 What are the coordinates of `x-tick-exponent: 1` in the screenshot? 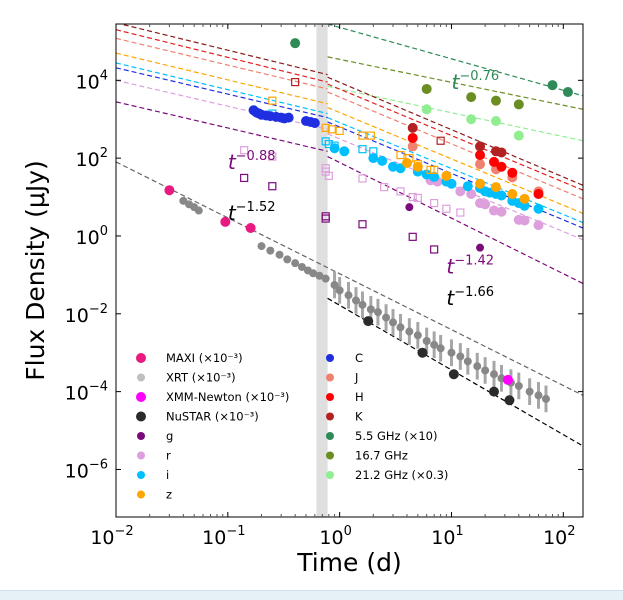 It's located at (459, 531).